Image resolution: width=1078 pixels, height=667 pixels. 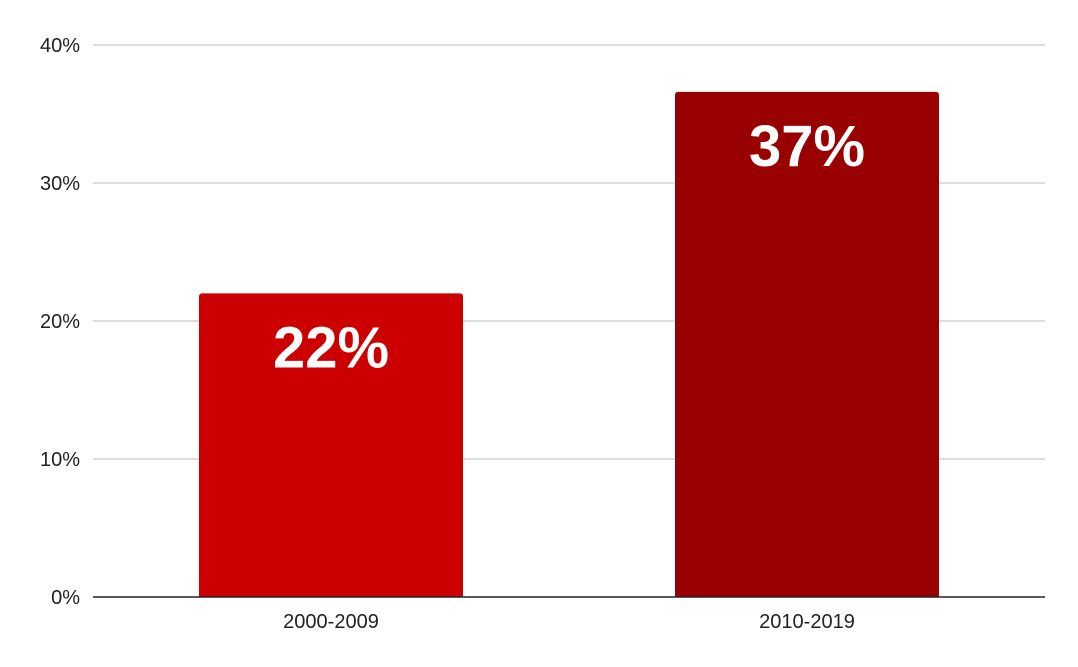 What do you see at coordinates (60, 460) in the screenshot?
I see `y-tick-label-10: 10%` at bounding box center [60, 460].